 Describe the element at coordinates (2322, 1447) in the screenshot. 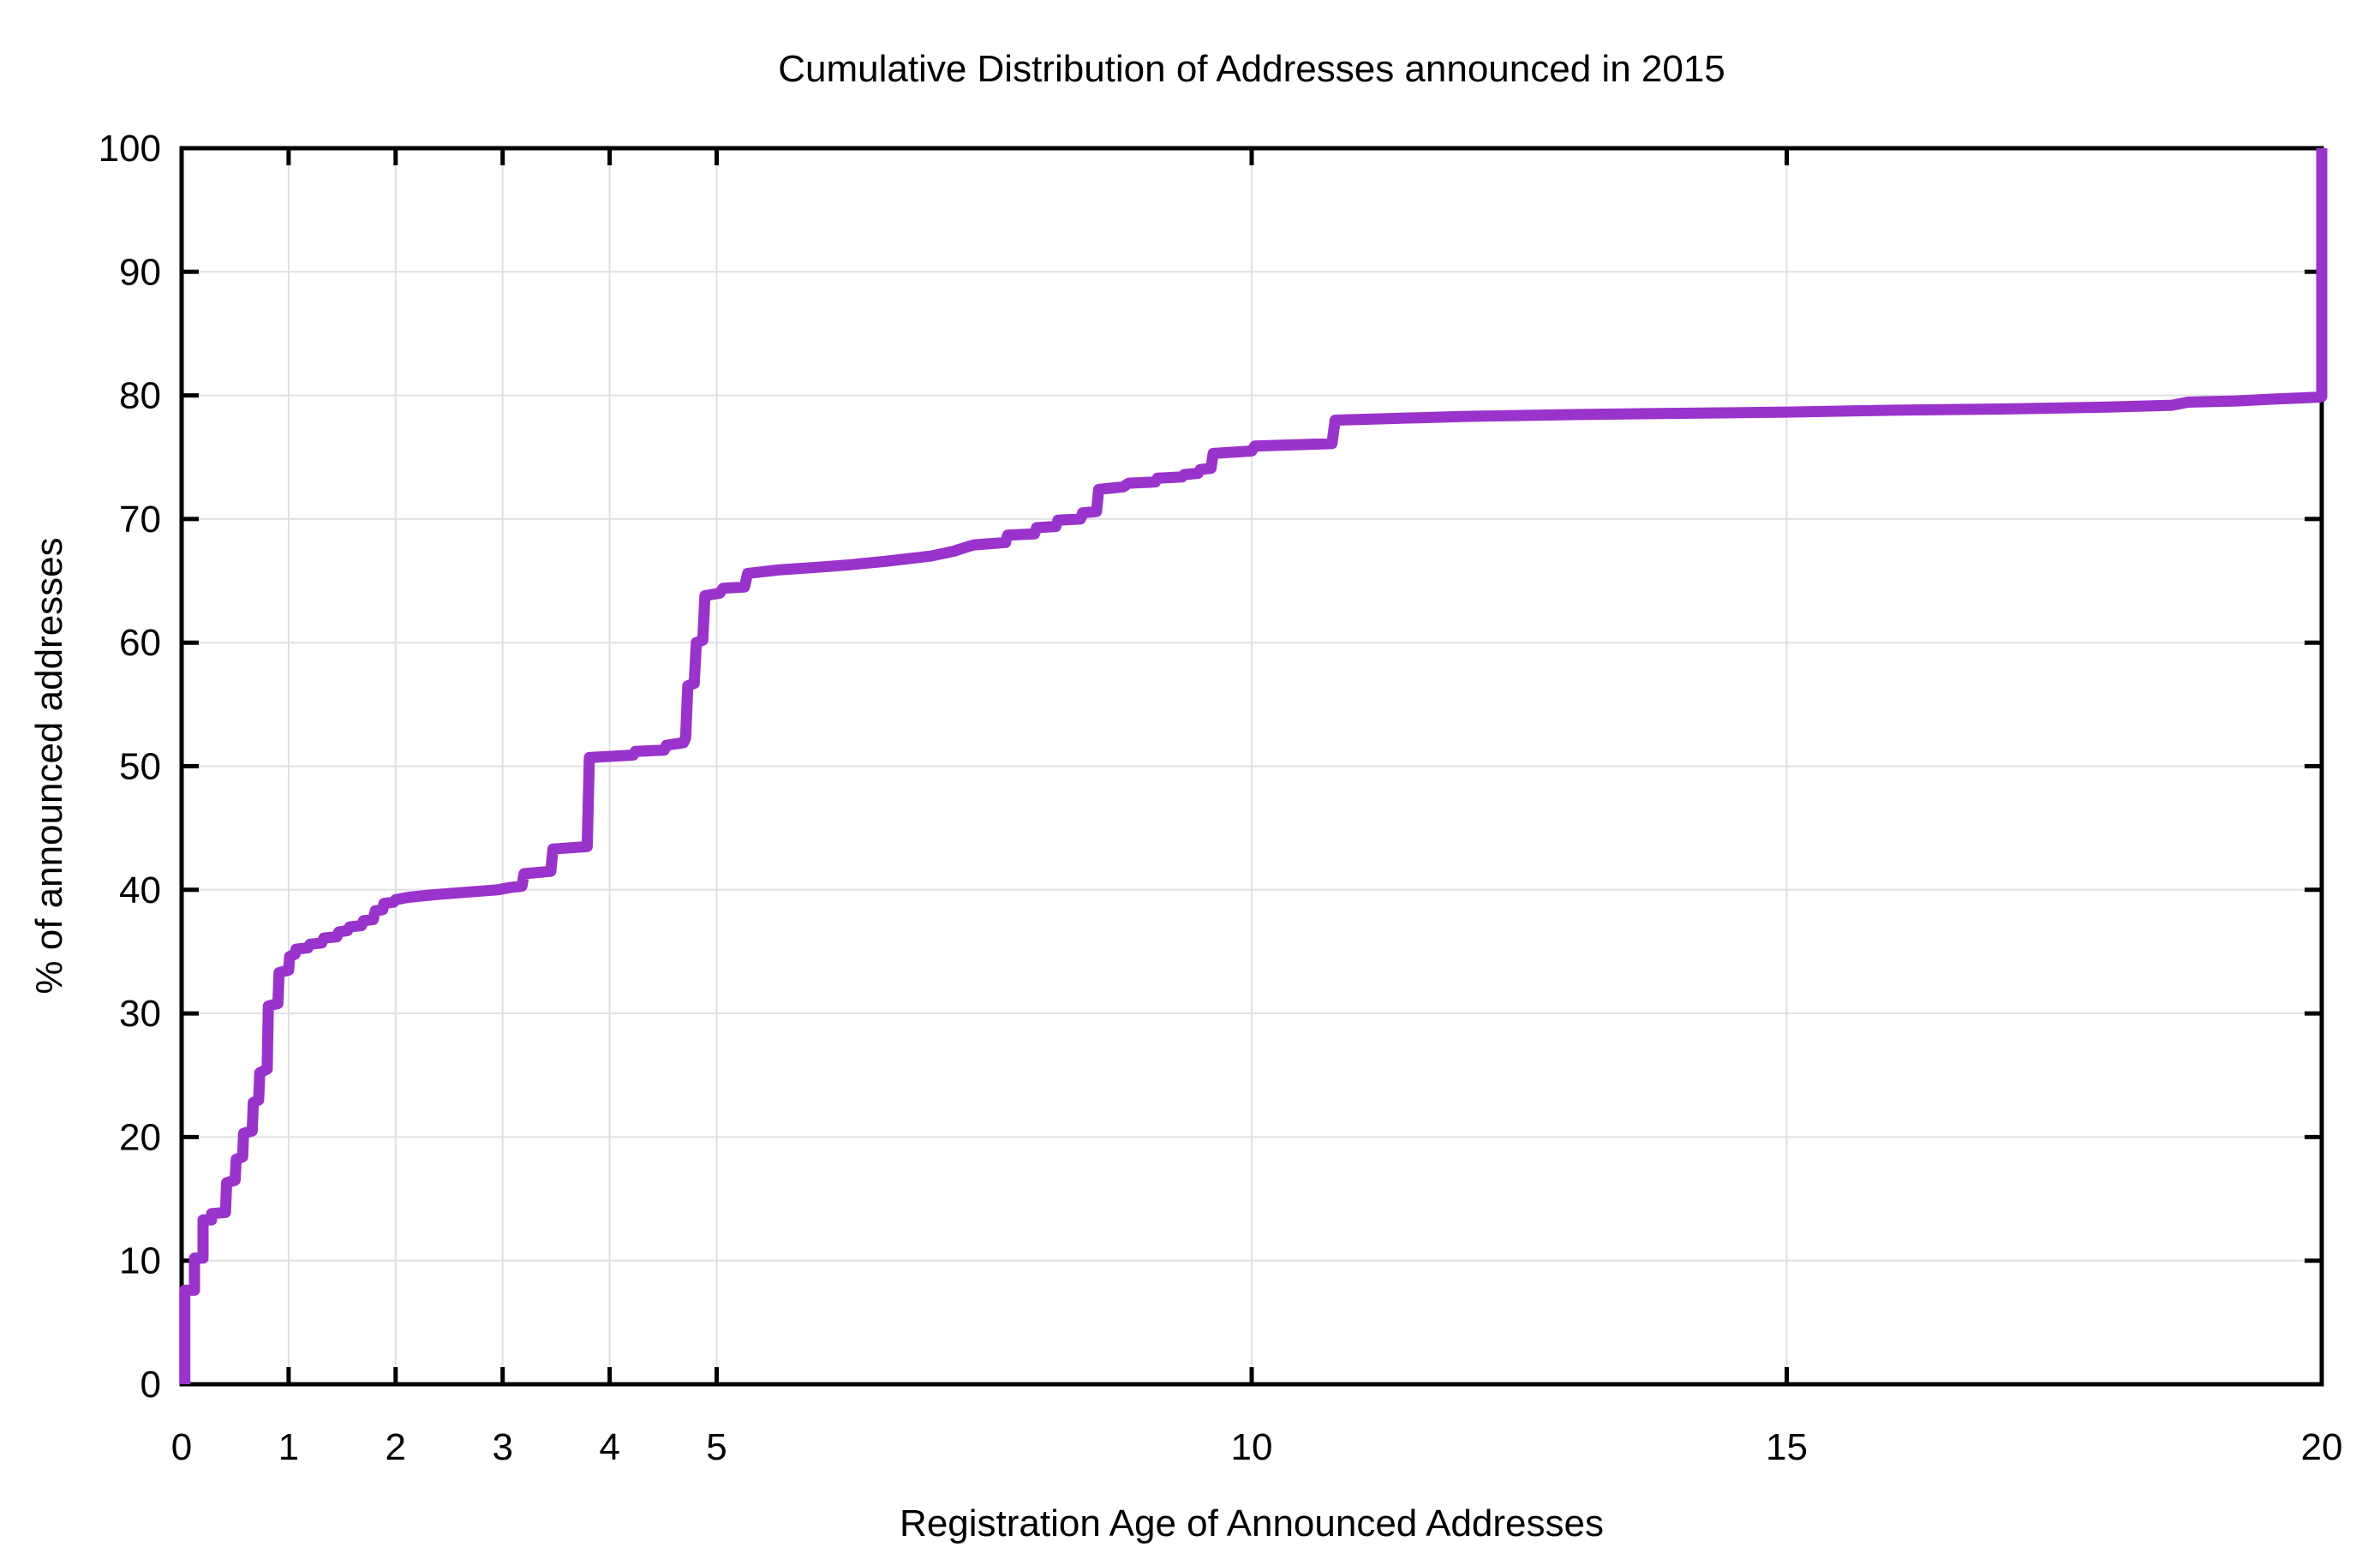

I see `x-tick-label: 20` at that location.